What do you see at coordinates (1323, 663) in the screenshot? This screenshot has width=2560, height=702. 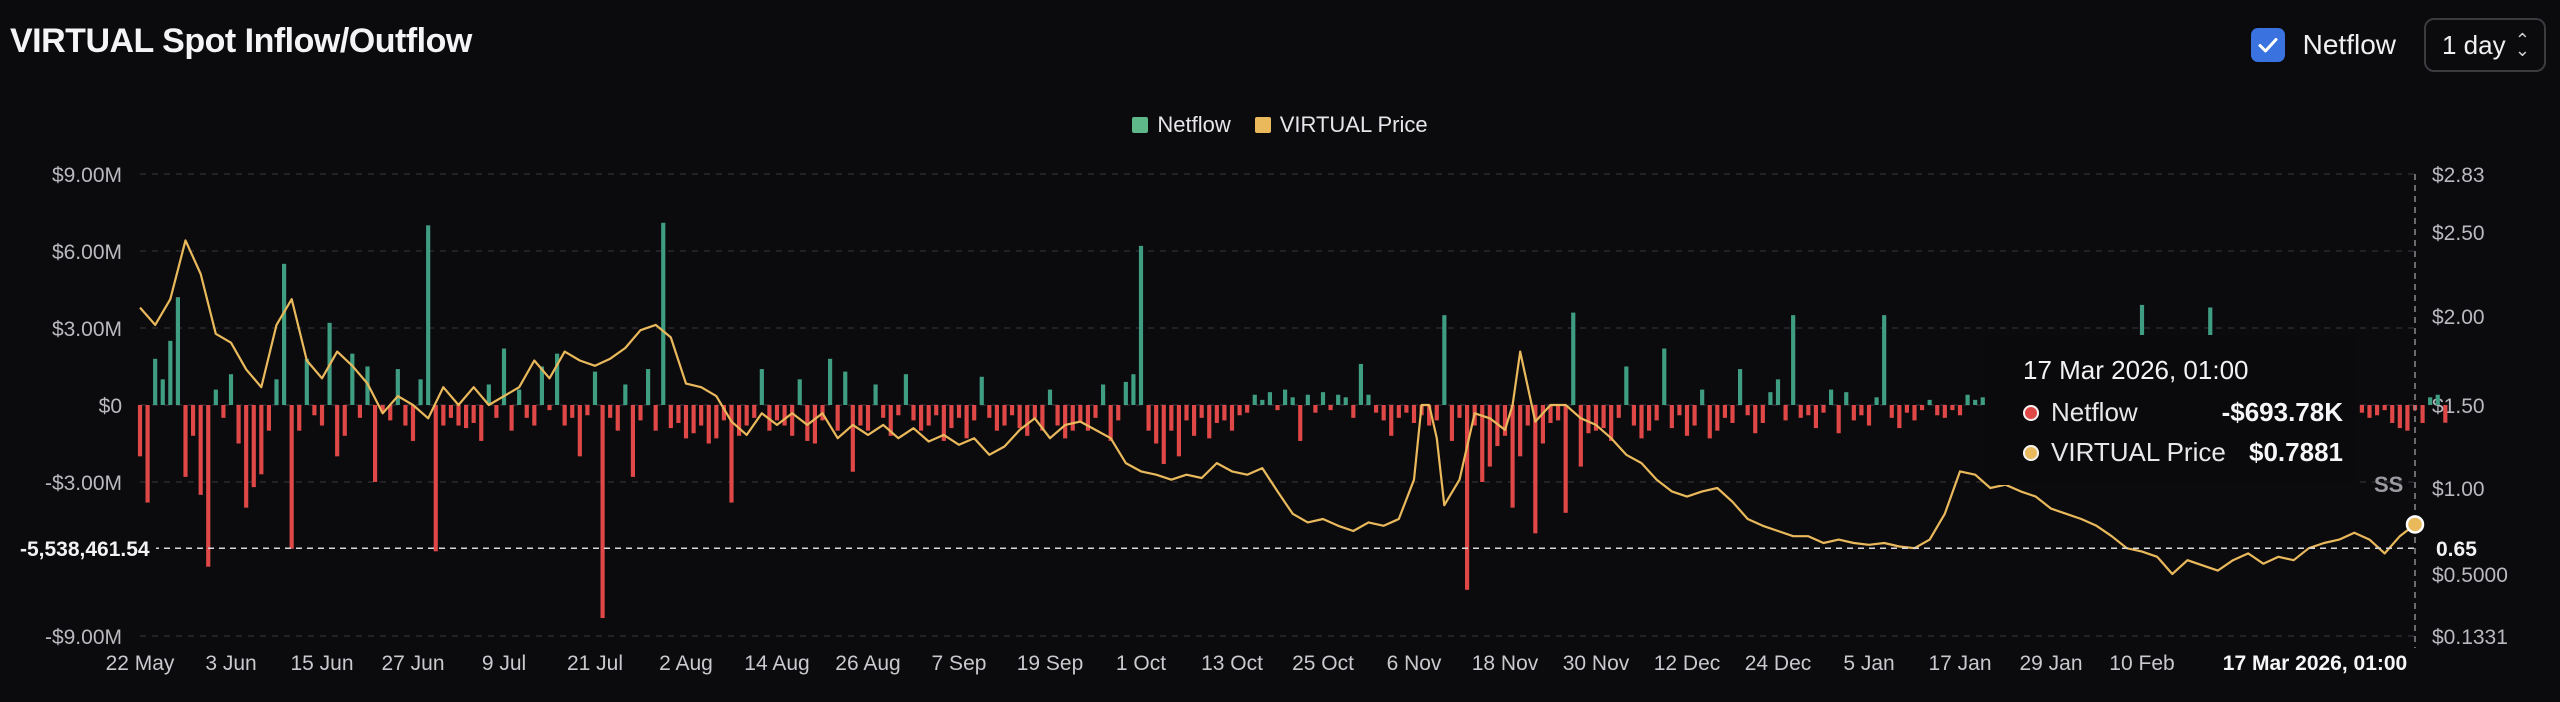 I see `x-axis-label: 25 Oct` at bounding box center [1323, 663].